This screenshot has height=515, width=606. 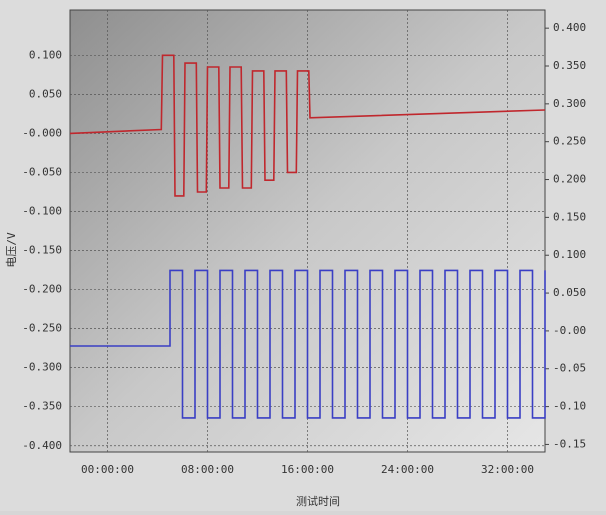 I want to click on y-tick-label: -0.050, so click(x=42, y=171).